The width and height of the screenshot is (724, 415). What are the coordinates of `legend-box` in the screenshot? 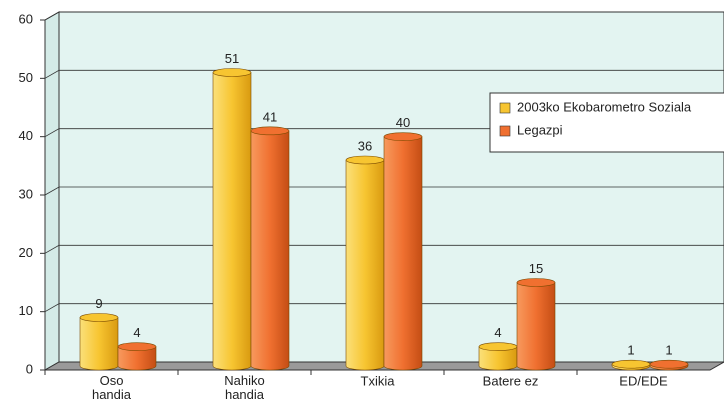 It's located at (606, 122).